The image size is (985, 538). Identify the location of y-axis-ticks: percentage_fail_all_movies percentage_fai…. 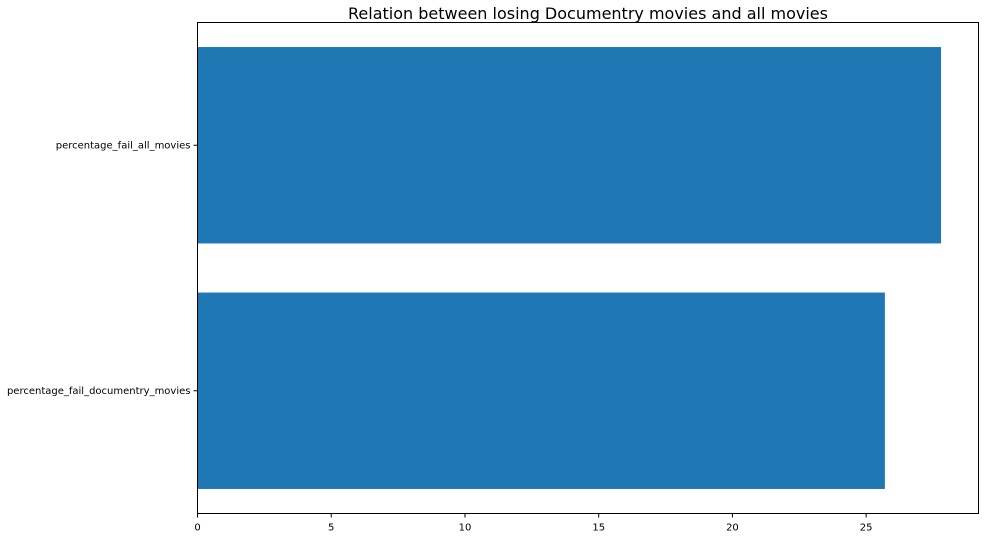
(102, 268).